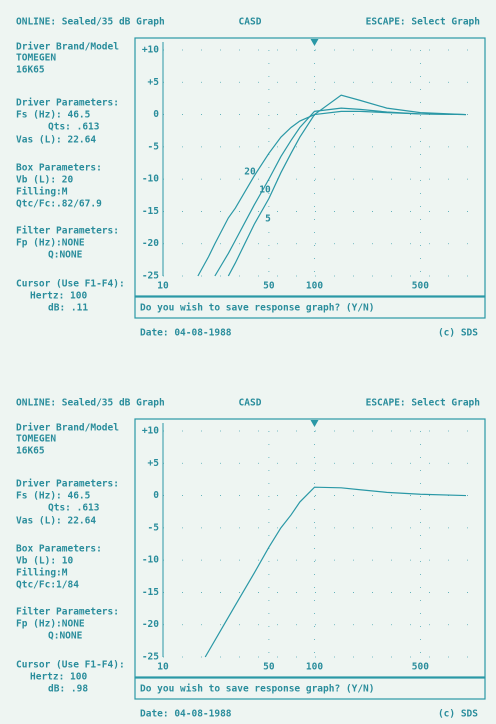  What do you see at coordinates (68, 308) in the screenshot?
I see `panel-line: dB: .11` at bounding box center [68, 308].